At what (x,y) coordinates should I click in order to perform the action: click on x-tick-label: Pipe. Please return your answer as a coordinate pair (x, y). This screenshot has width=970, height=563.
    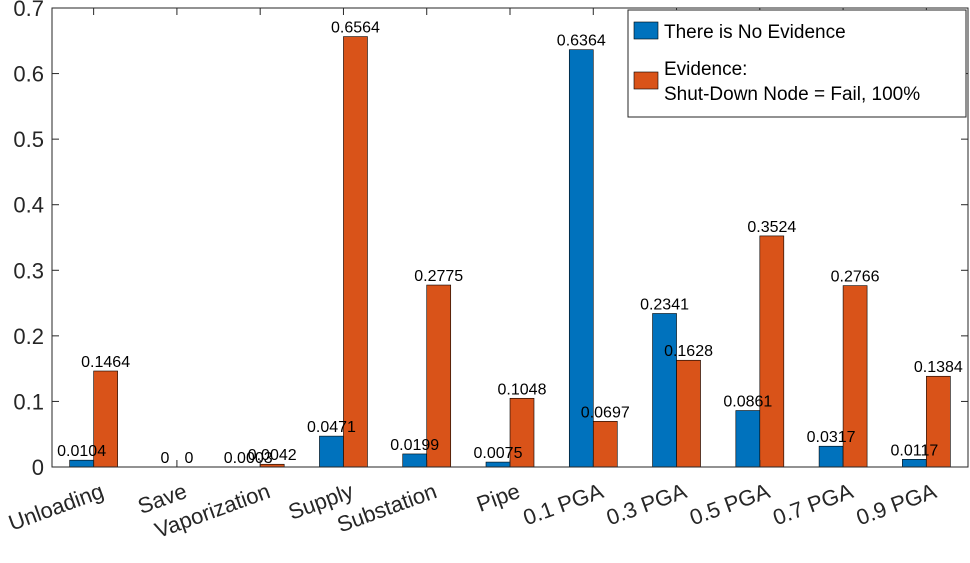
    Looking at the image, I should click on (498, 497).